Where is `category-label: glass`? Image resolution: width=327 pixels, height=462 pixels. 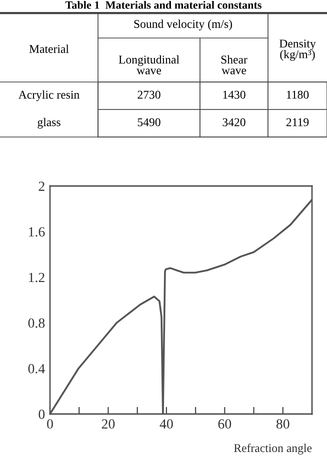 category-label: glass is located at coordinates (49, 123).